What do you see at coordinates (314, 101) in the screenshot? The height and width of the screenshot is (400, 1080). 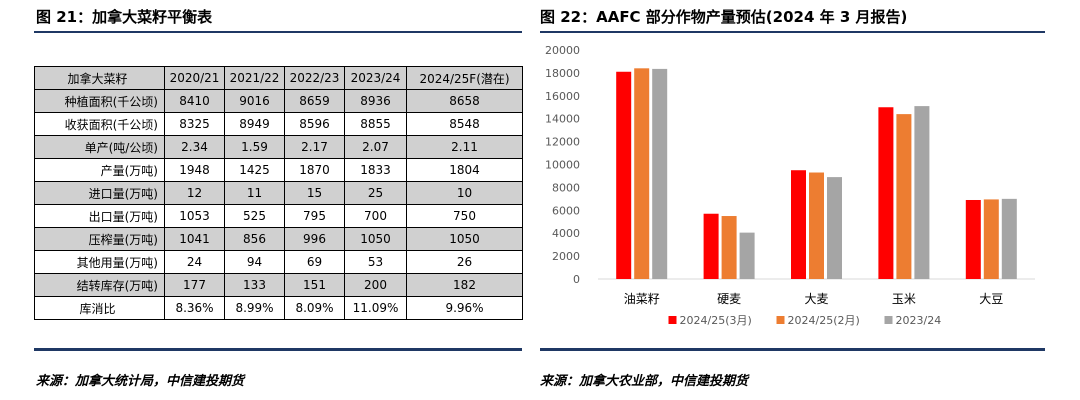 I see `table-cell: 8659` at bounding box center [314, 101].